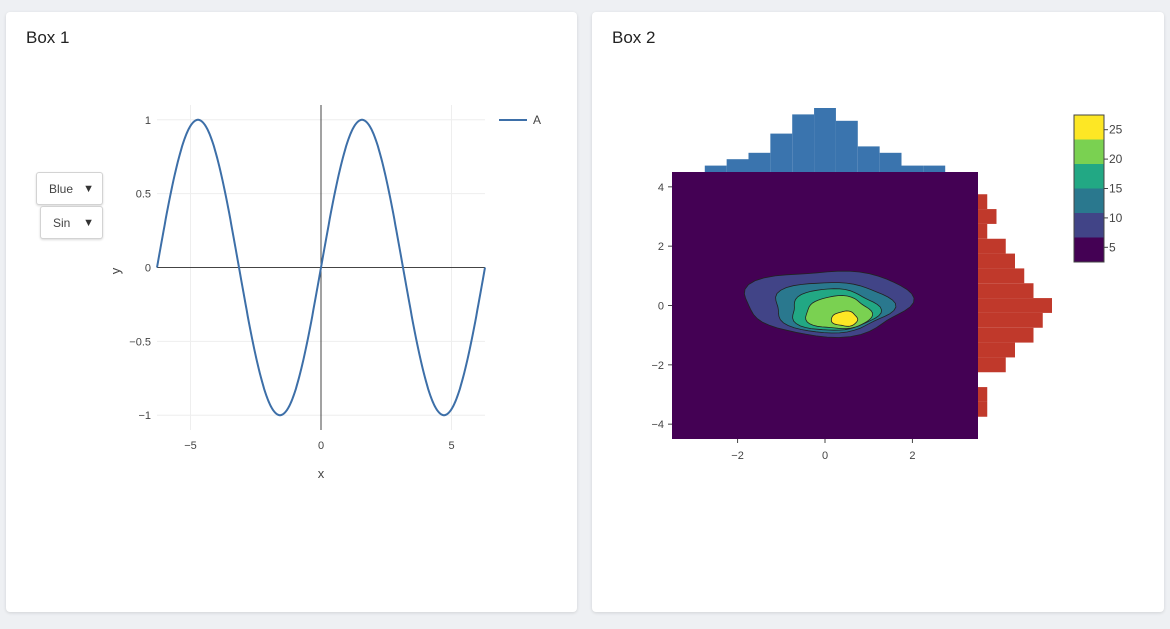  I want to click on colorbar-tick-label: 5, so click(1112, 247).